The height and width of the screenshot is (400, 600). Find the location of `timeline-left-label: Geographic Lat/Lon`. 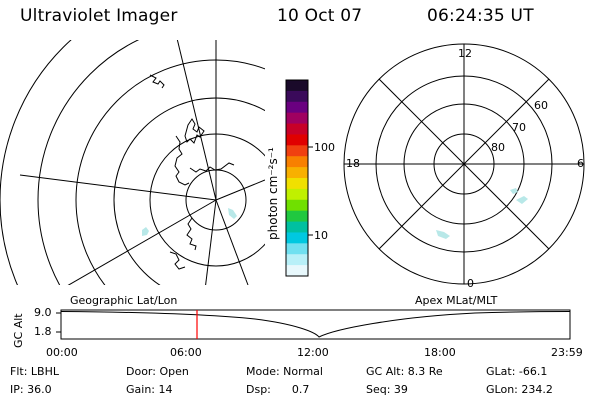

timeline-left-label: Geographic Lat/Lon is located at coordinates (124, 300).